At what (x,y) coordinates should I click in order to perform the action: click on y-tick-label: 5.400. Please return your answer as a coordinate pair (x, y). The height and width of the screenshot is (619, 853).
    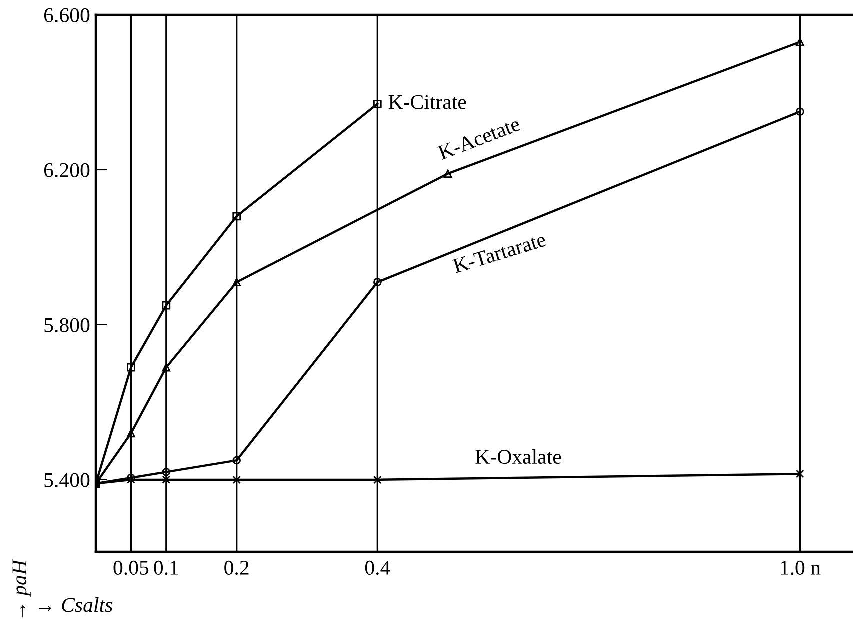
    Looking at the image, I should click on (67, 480).